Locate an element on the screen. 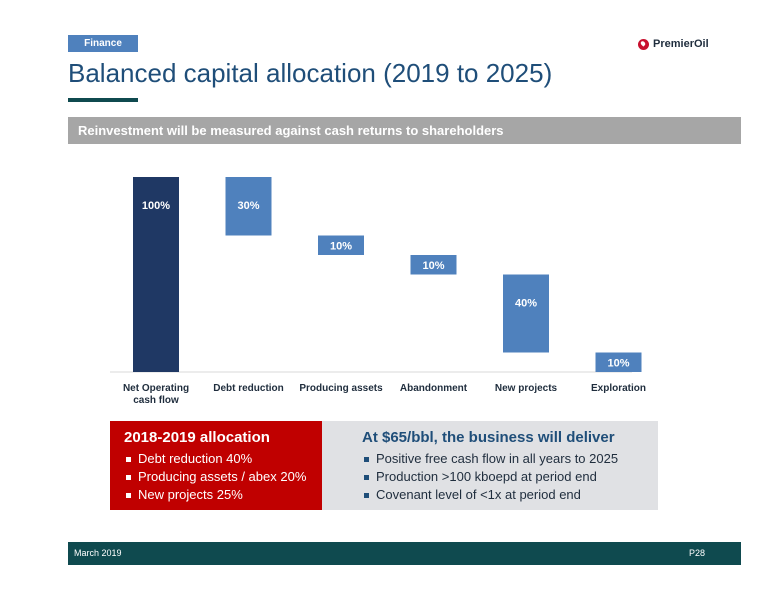 The height and width of the screenshot is (600, 776). tick-label: Producing assets is located at coordinates (341, 388).